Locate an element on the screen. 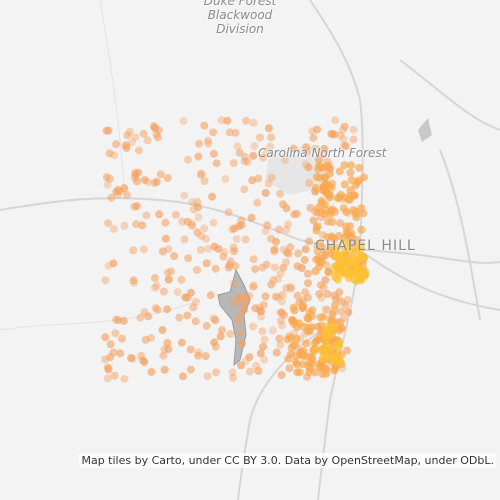 The image size is (500, 500). road is located at coordinates (100, 315).